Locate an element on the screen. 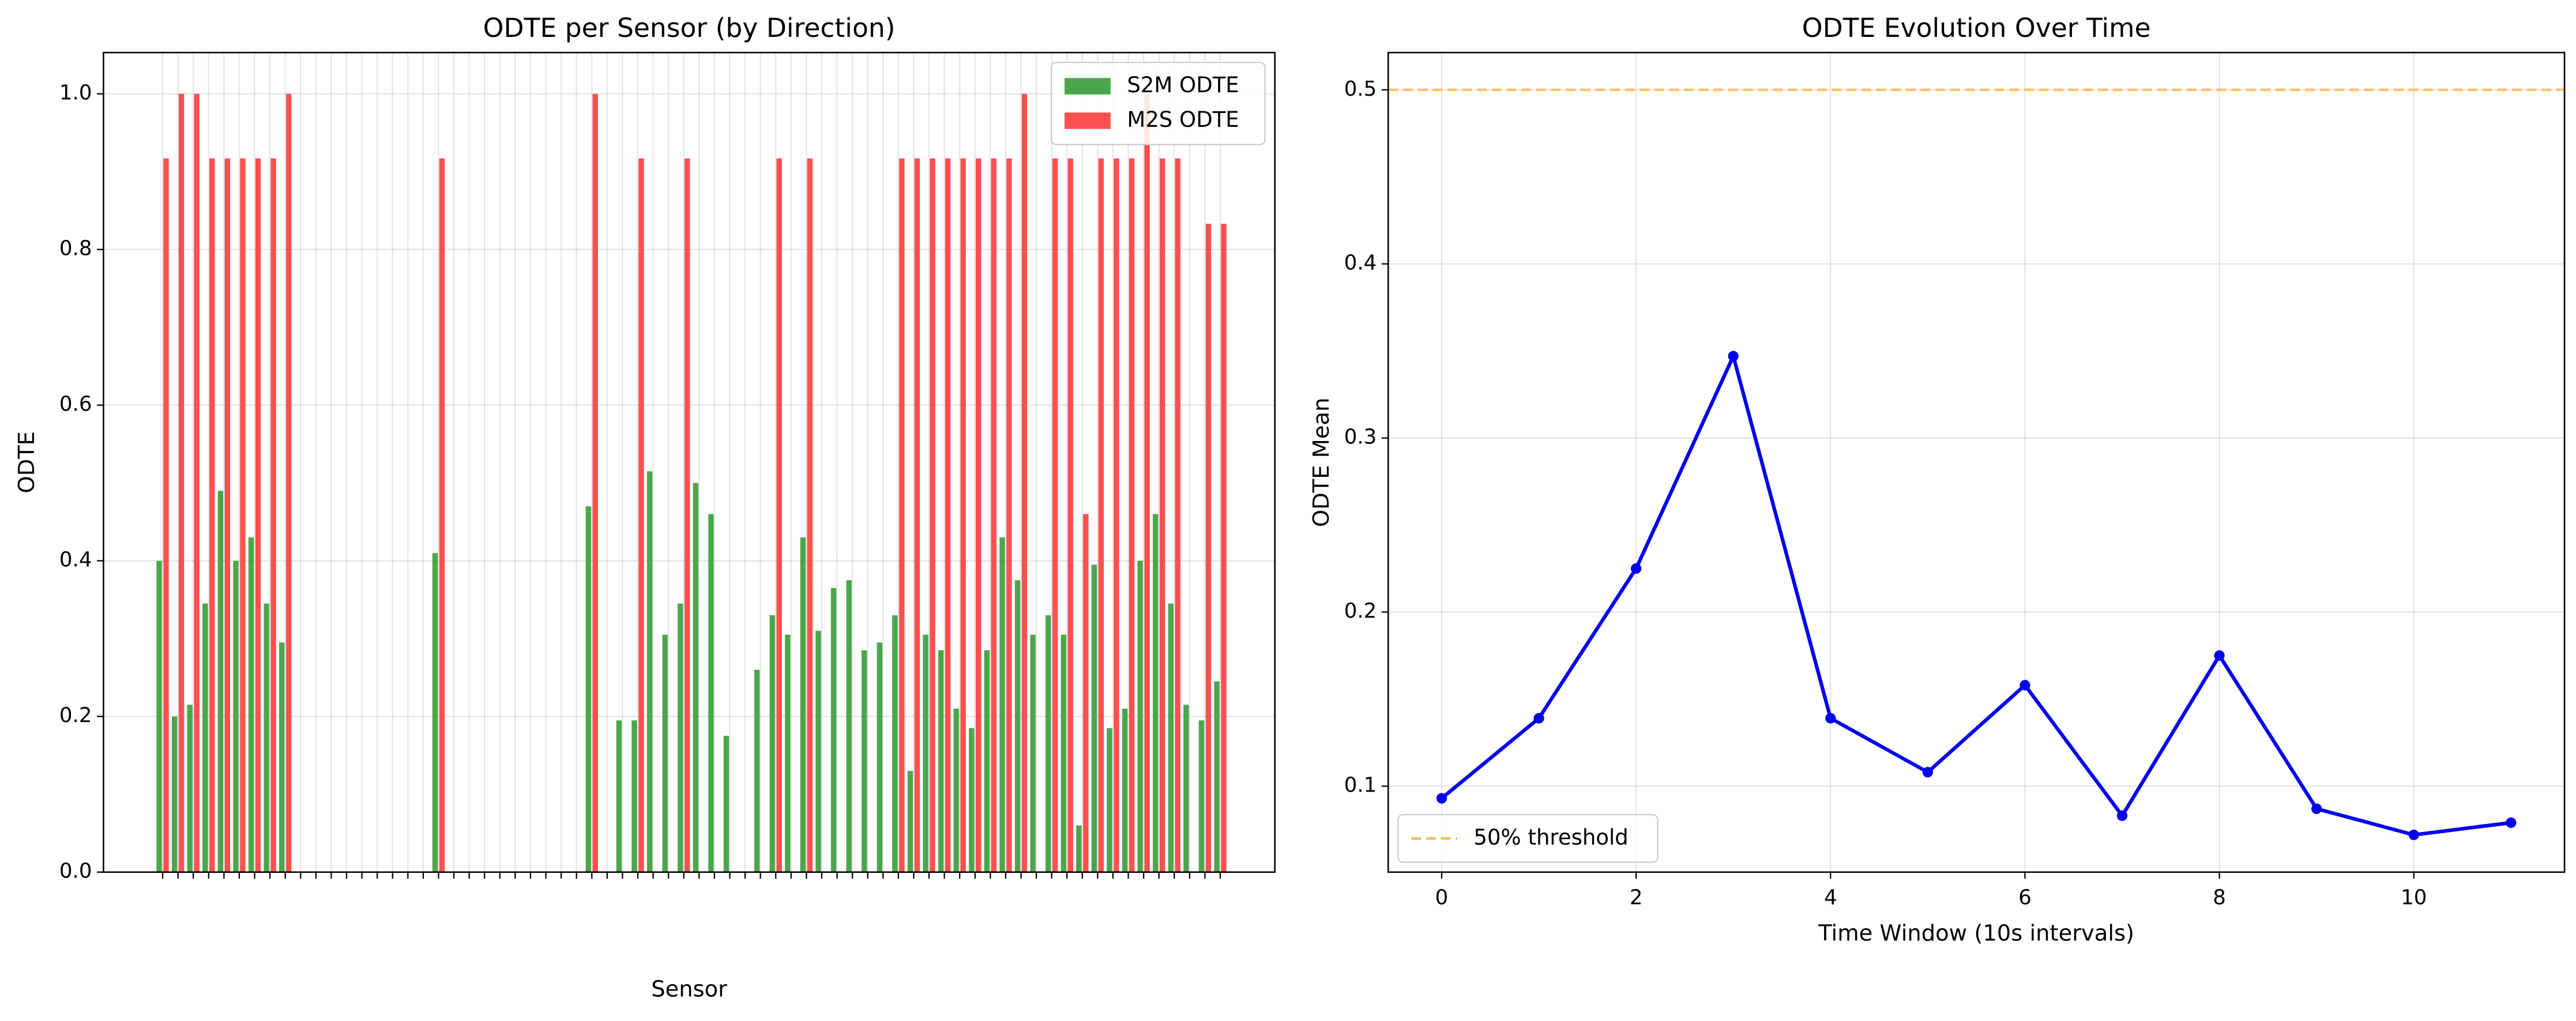 Image resolution: width=2576 pixels, height=1021 pixels. x-tick-label: 2 is located at coordinates (1636, 898).